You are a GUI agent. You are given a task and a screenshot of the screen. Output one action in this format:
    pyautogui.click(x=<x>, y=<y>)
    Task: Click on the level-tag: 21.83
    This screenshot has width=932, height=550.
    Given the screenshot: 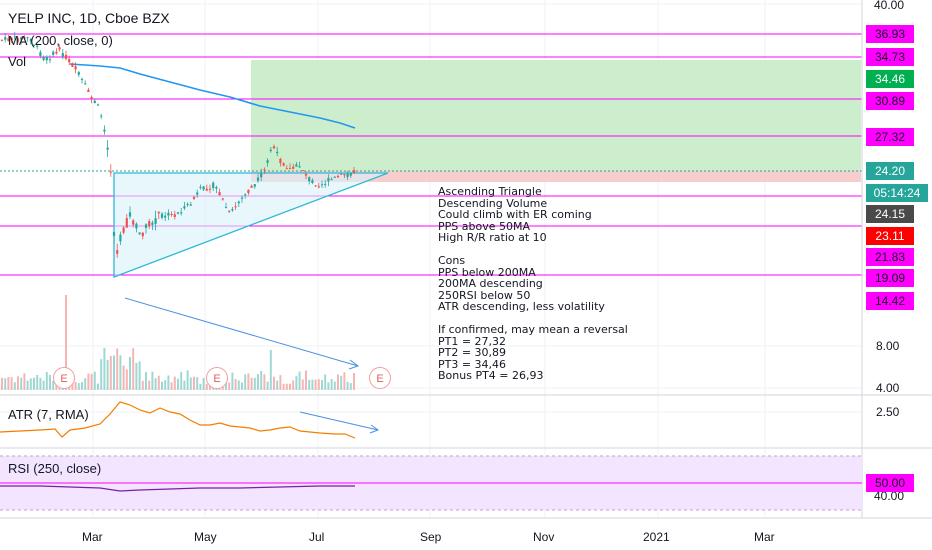 What is the action you would take?
    pyautogui.click(x=890, y=257)
    